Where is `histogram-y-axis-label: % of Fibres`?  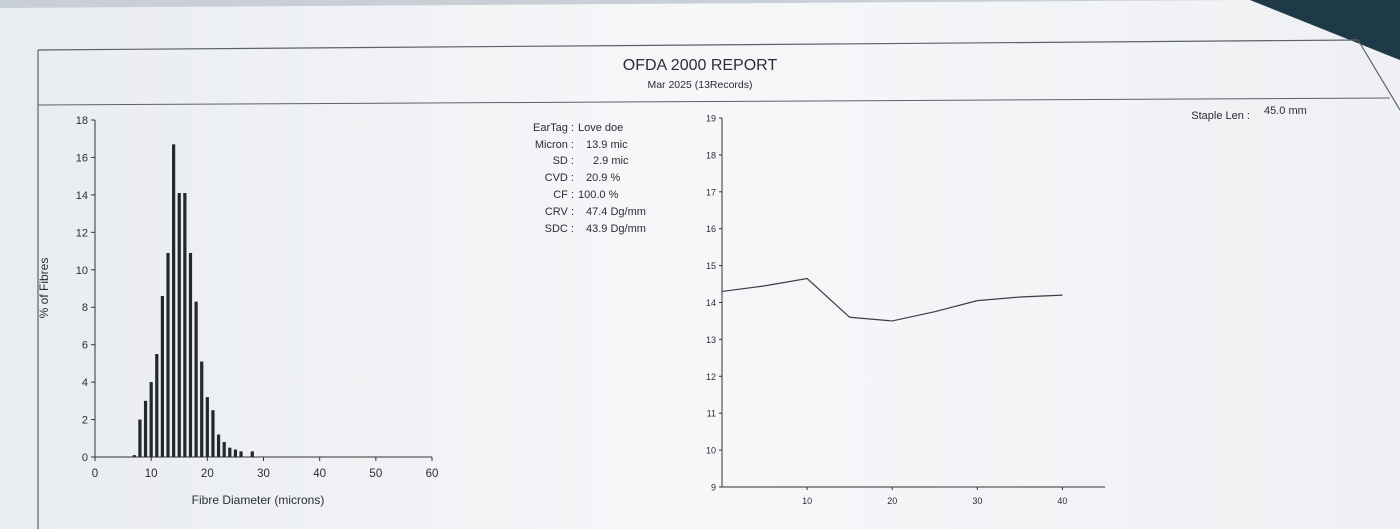 histogram-y-axis-label: % of Fibres is located at coordinates (44, 288).